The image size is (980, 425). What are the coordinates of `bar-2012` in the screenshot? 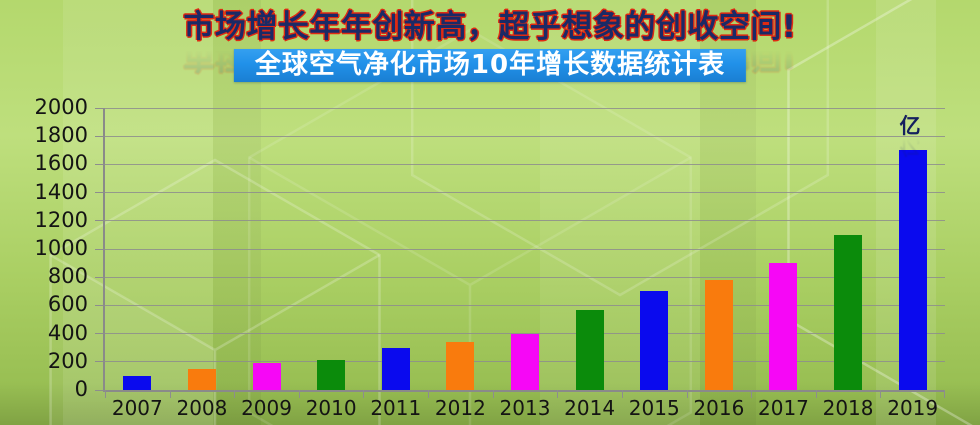 It's located at (460, 366).